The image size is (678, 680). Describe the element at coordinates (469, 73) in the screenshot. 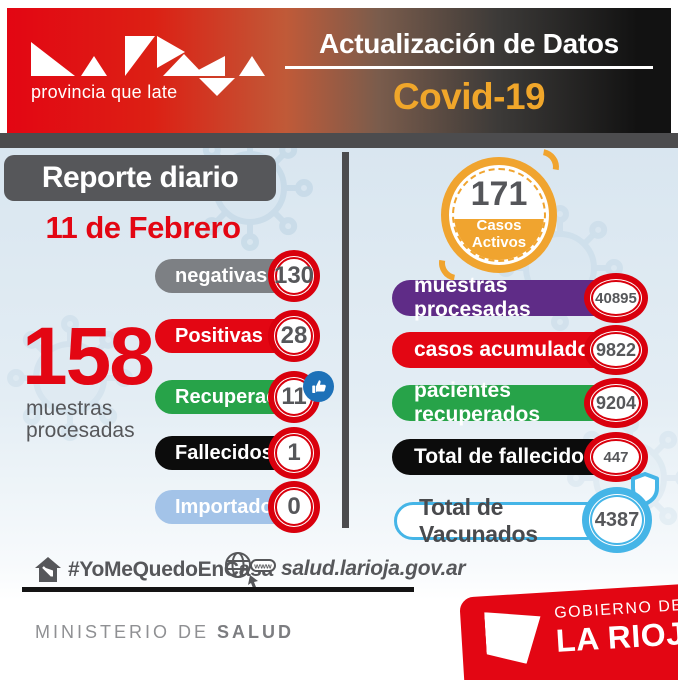

I see `header-title-block: Actualización de Datos Covid-19` at that location.